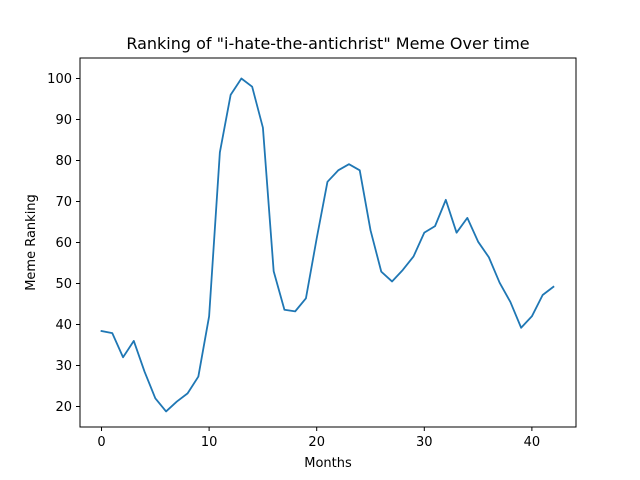  What do you see at coordinates (63, 366) in the screenshot?
I see `y-tick-label: 30` at bounding box center [63, 366].